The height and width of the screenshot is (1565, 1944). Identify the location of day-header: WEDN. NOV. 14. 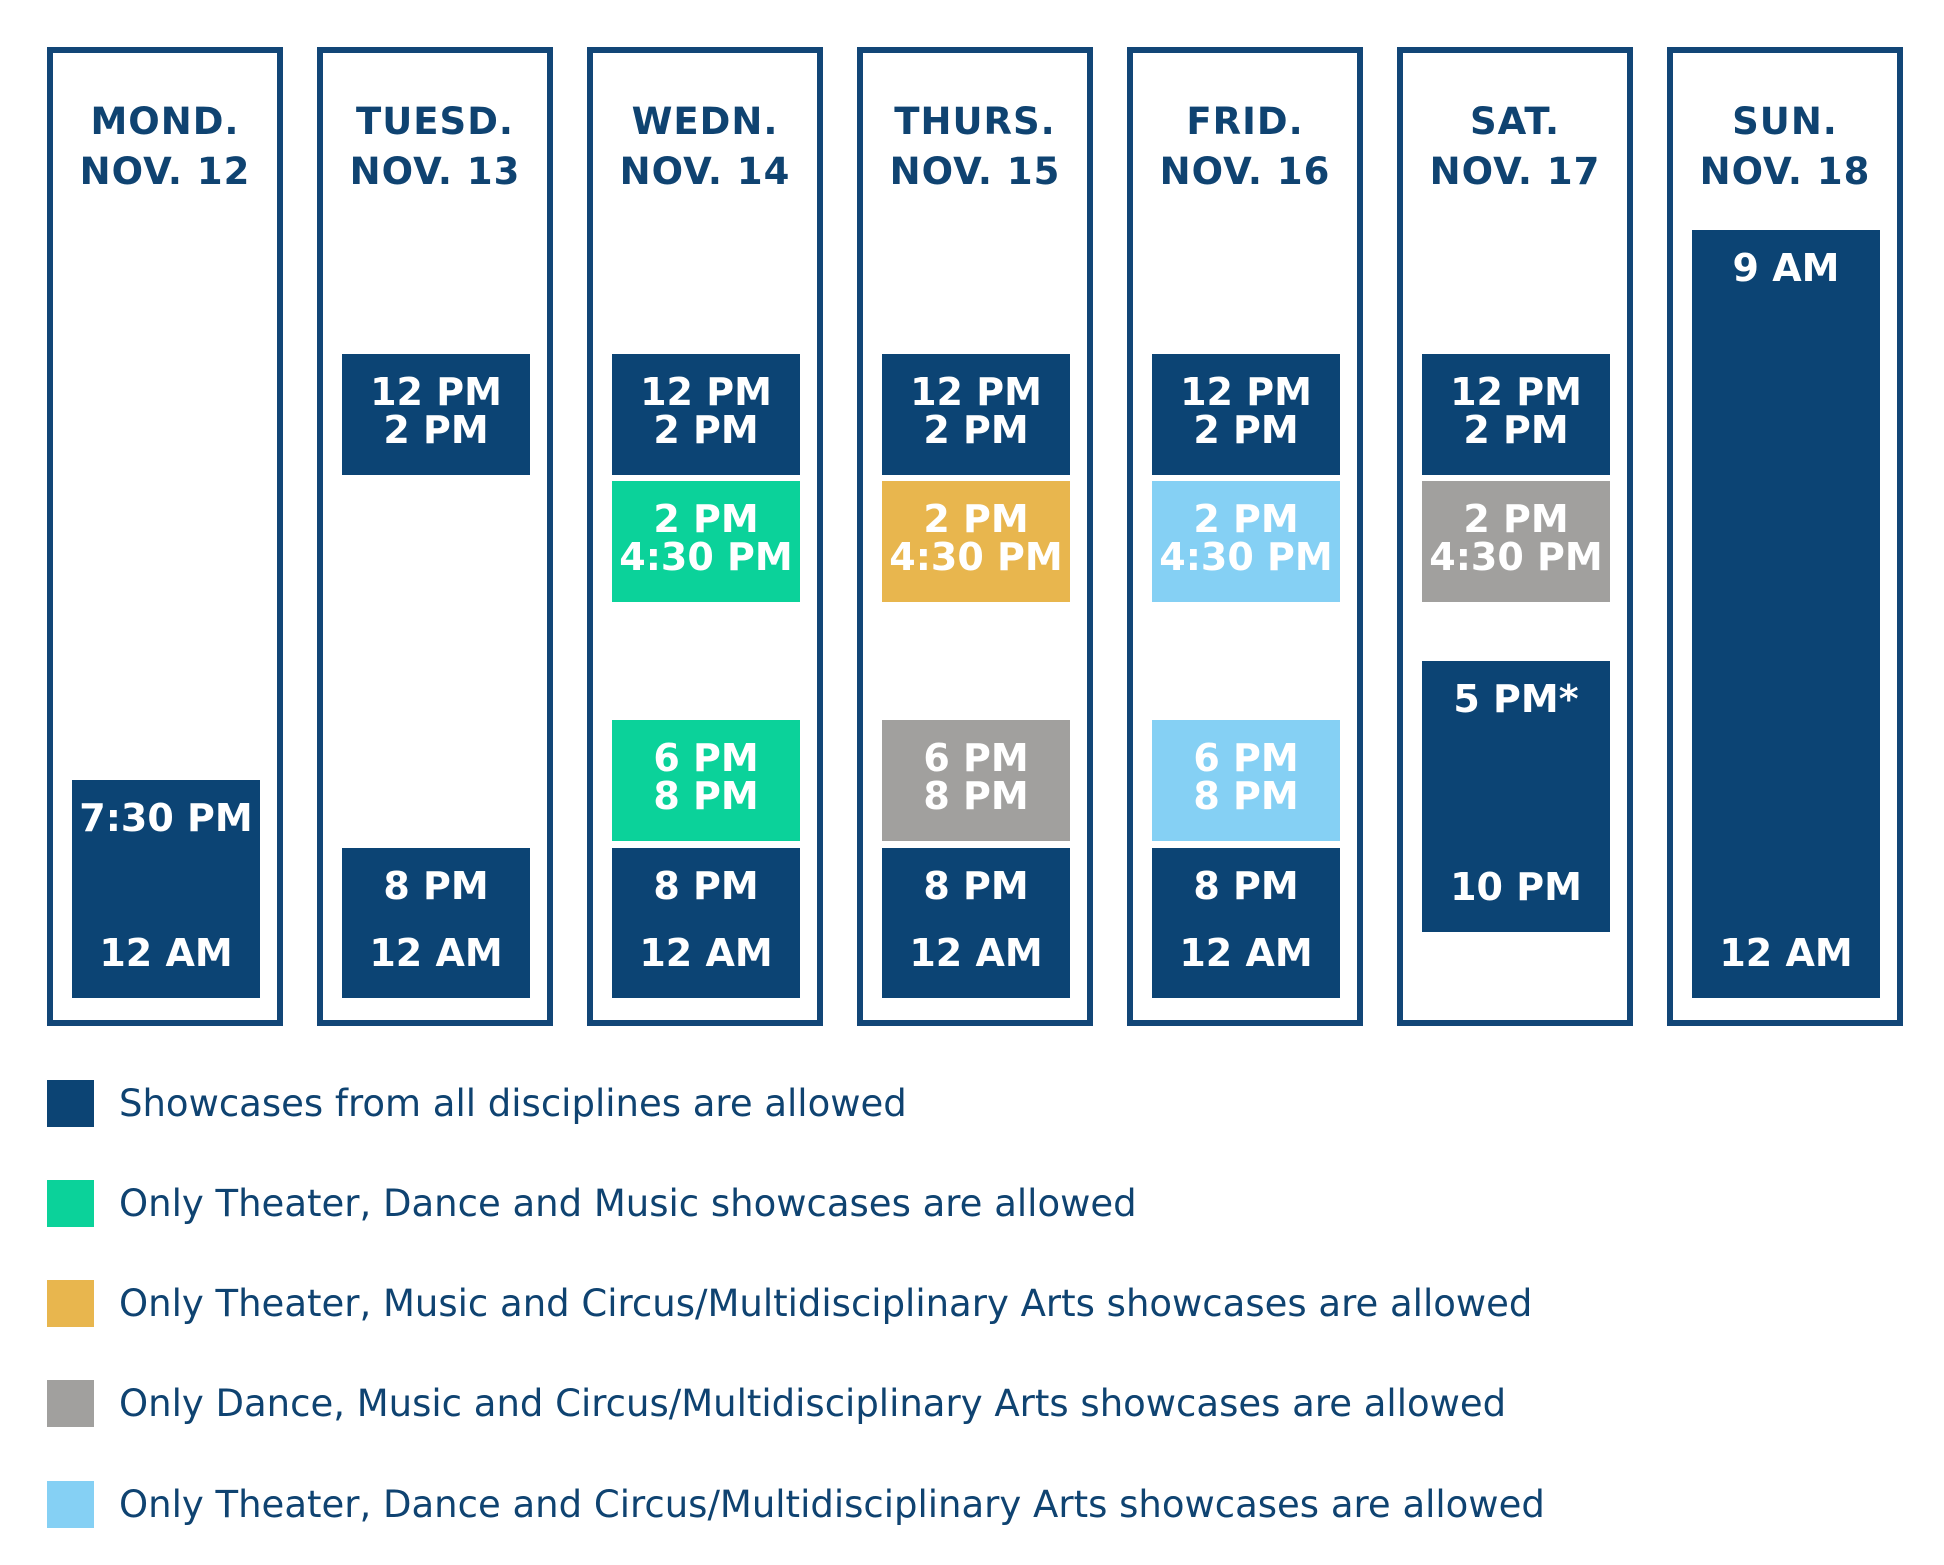
(705, 147).